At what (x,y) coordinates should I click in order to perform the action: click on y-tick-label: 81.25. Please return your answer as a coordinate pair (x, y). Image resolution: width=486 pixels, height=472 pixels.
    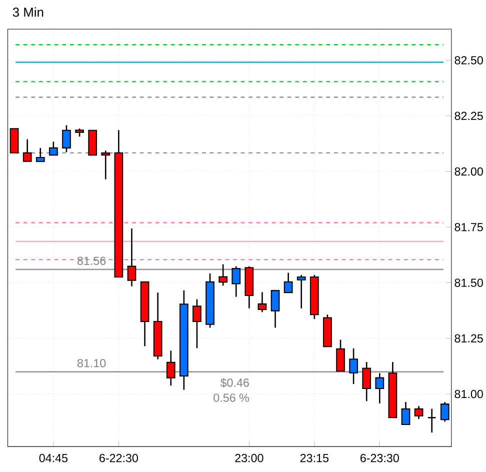
    Looking at the image, I should click on (468, 338).